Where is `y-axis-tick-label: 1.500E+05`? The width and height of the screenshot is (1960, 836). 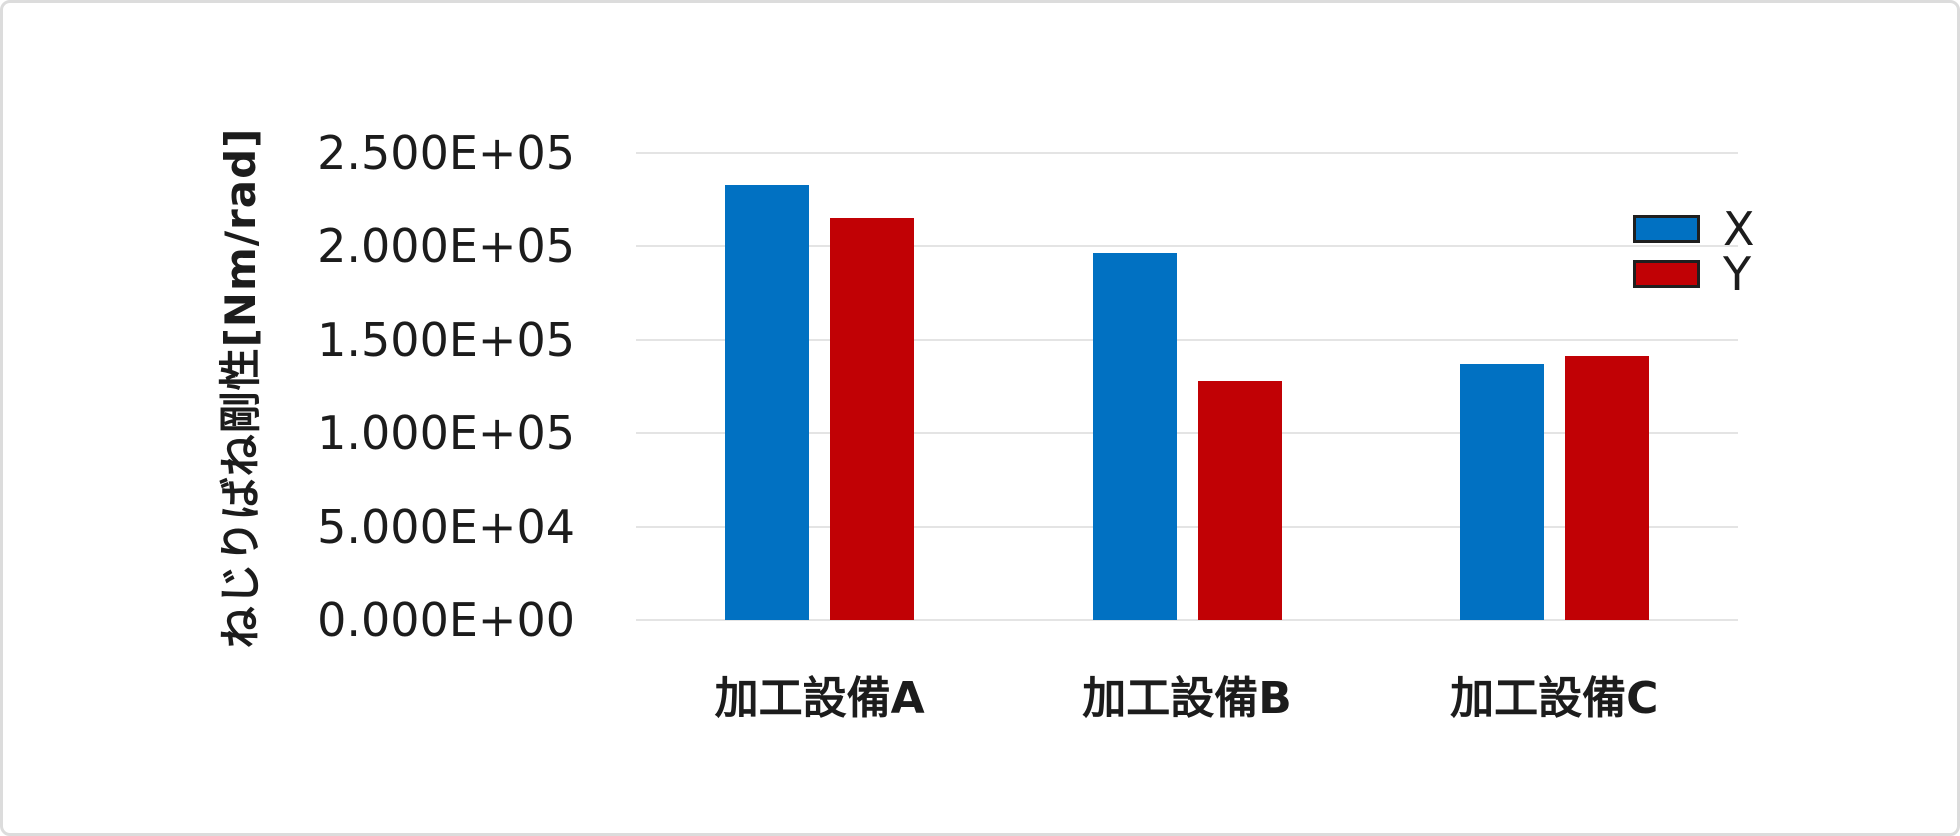 y-axis-tick-label: 1.500E+05 is located at coordinates (446, 339).